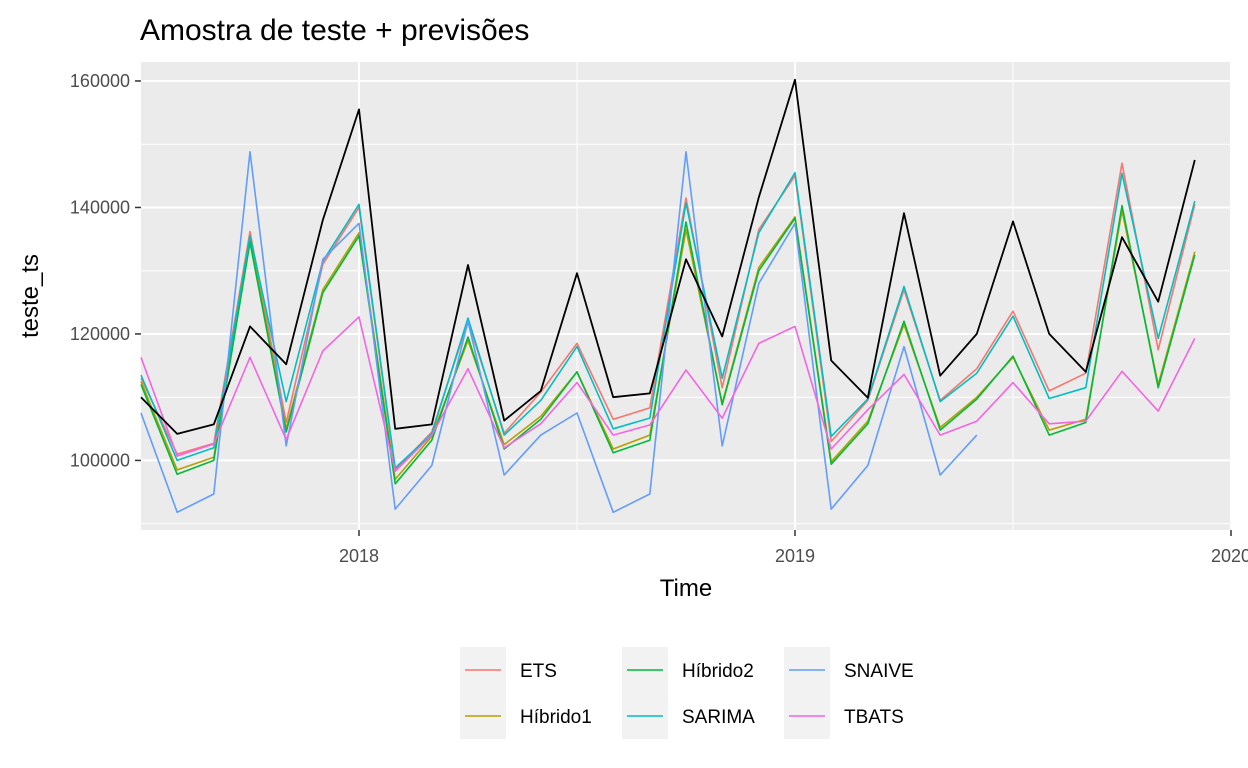 The width and height of the screenshot is (1248, 768). What do you see at coordinates (538, 671) in the screenshot?
I see `legend-label-ets: ETS` at bounding box center [538, 671].